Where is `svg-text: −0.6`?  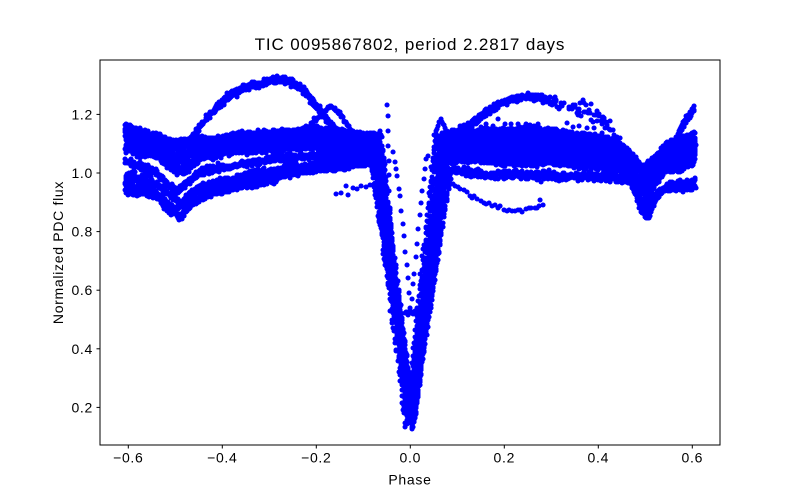 svg-text: −0.6 is located at coordinates (128, 458).